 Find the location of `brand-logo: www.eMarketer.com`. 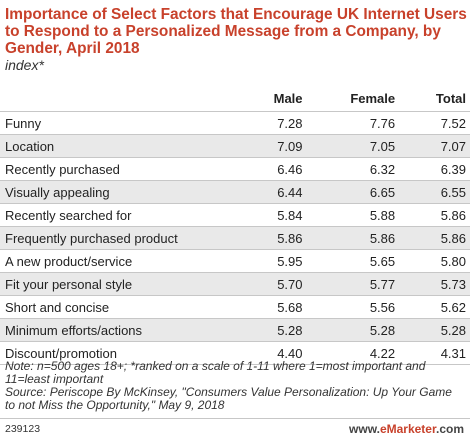

brand-logo: www.eMarketer.com is located at coordinates (406, 429).